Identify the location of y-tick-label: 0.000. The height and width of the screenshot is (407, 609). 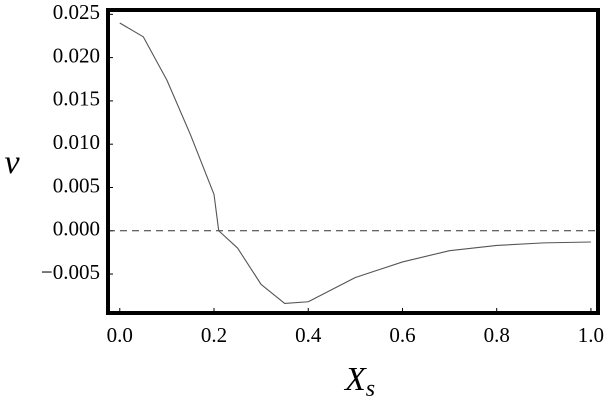
(76, 229).